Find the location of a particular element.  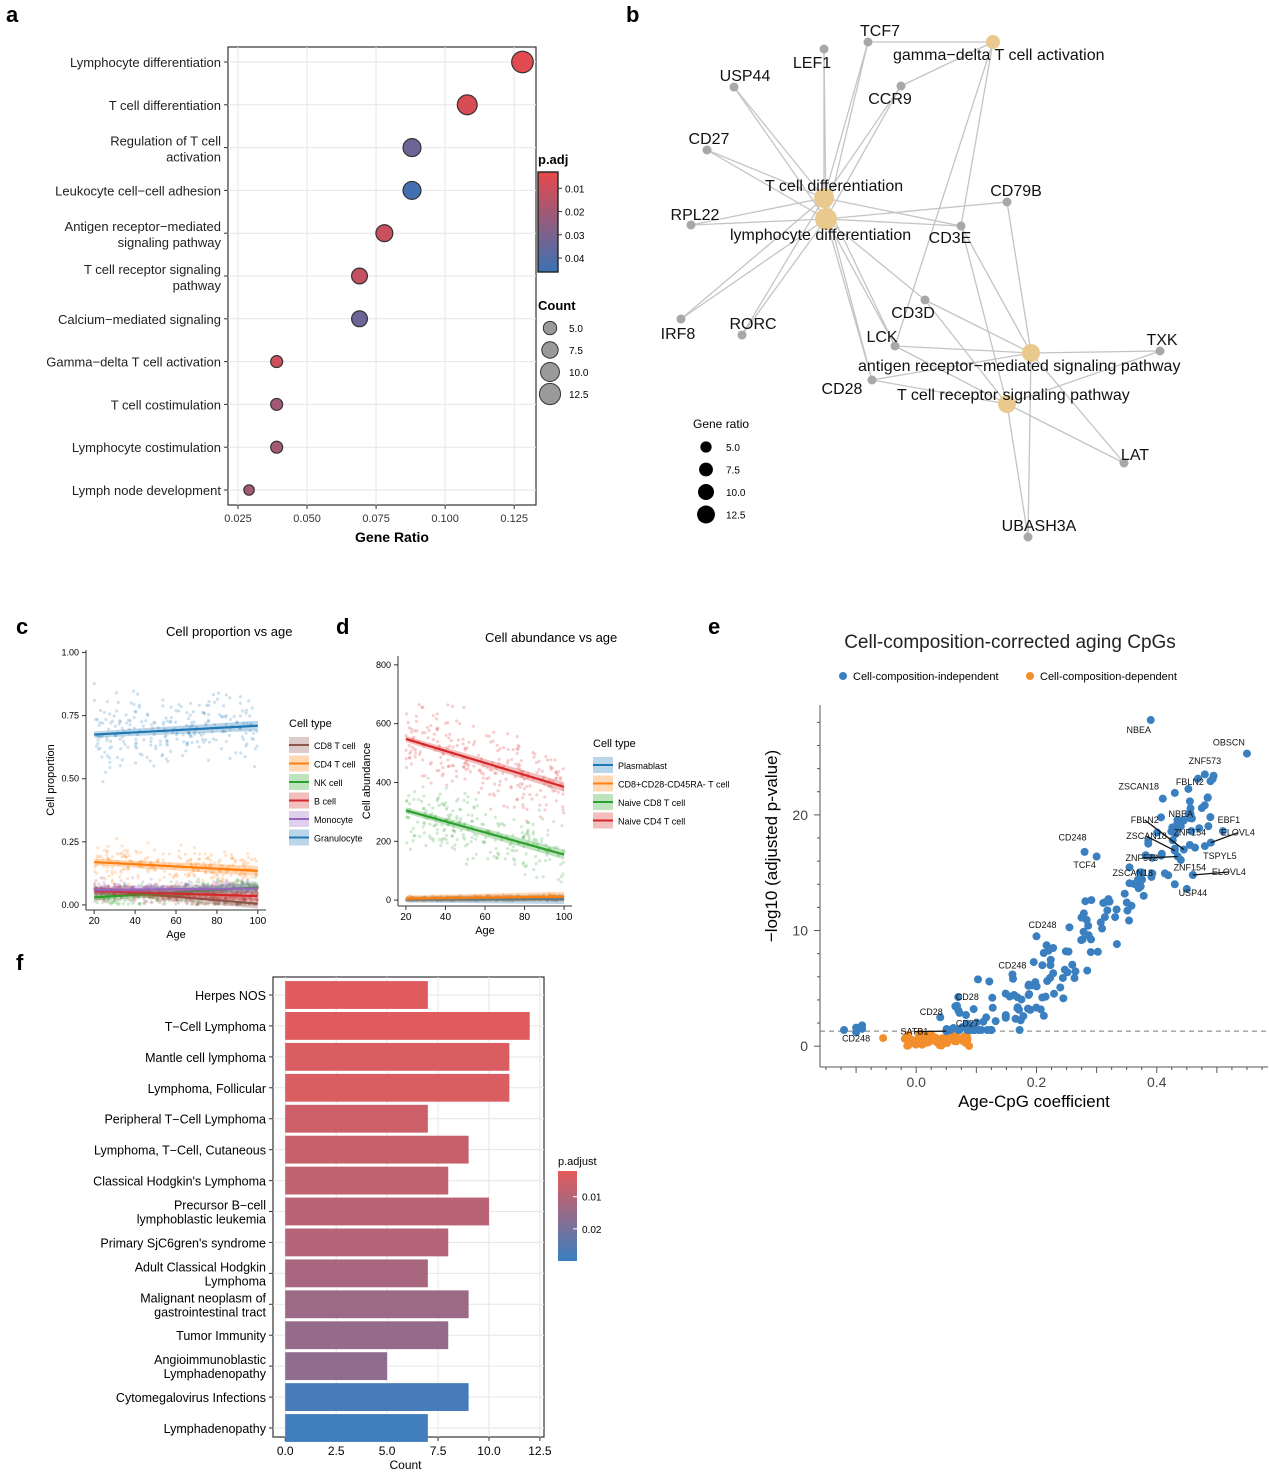

legend-label: CD4 T cell is located at coordinates (335, 765).